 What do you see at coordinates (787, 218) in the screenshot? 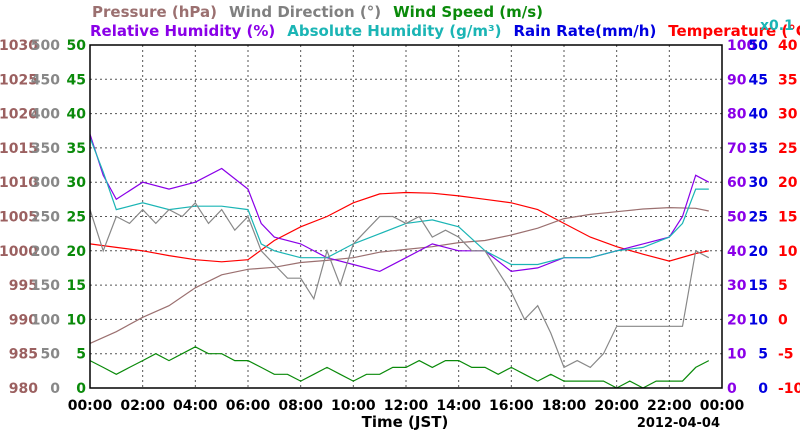
I see `tick-temperature: 15` at bounding box center [787, 218].